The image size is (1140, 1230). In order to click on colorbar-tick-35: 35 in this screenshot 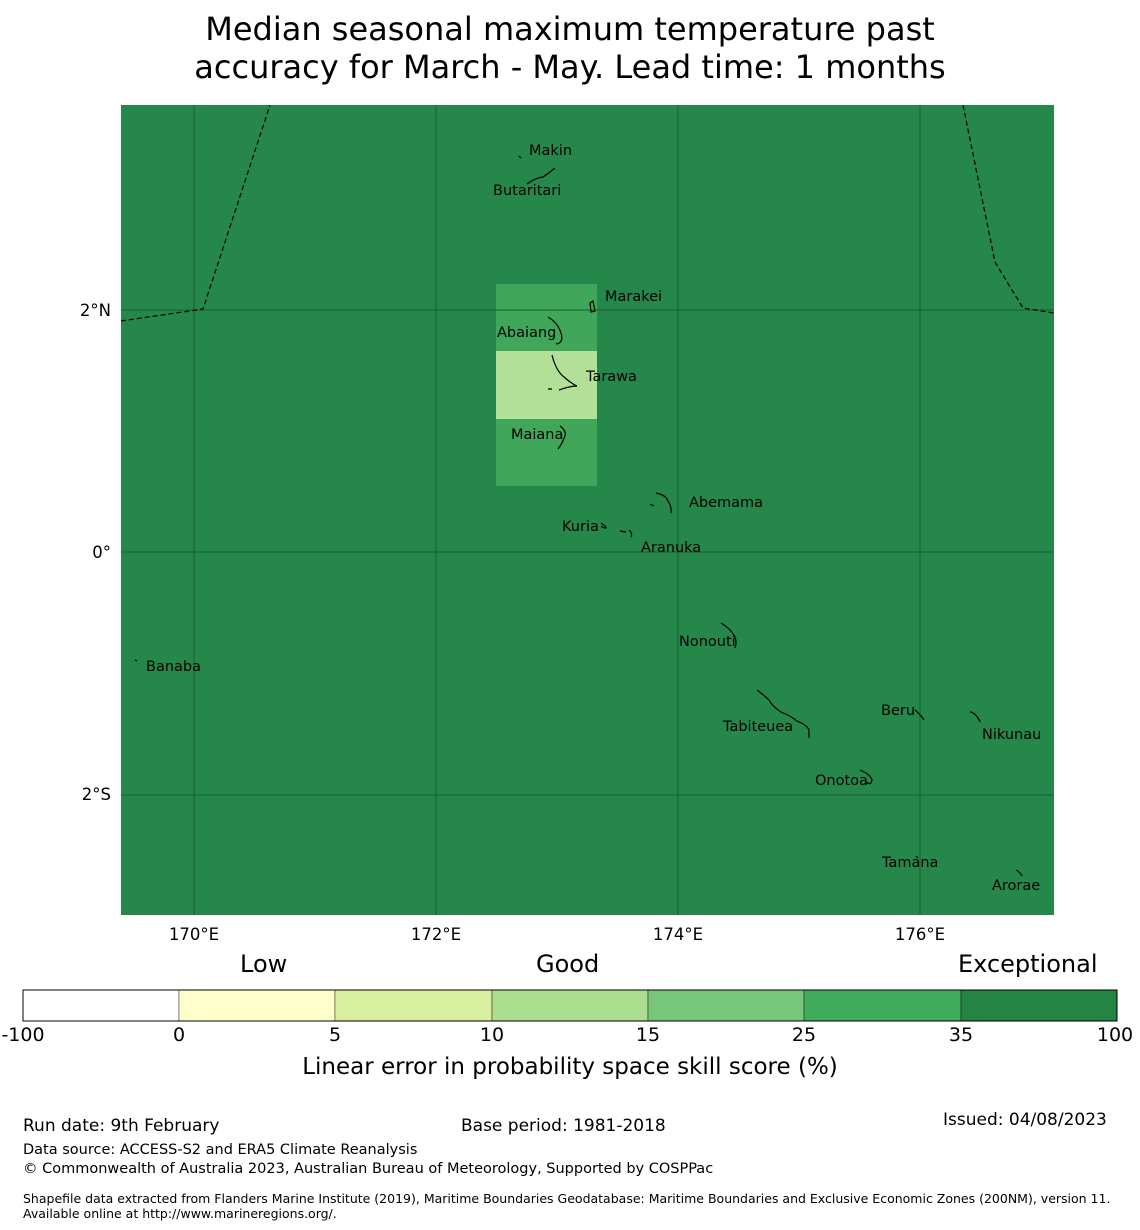, I will do `click(961, 1035)`.